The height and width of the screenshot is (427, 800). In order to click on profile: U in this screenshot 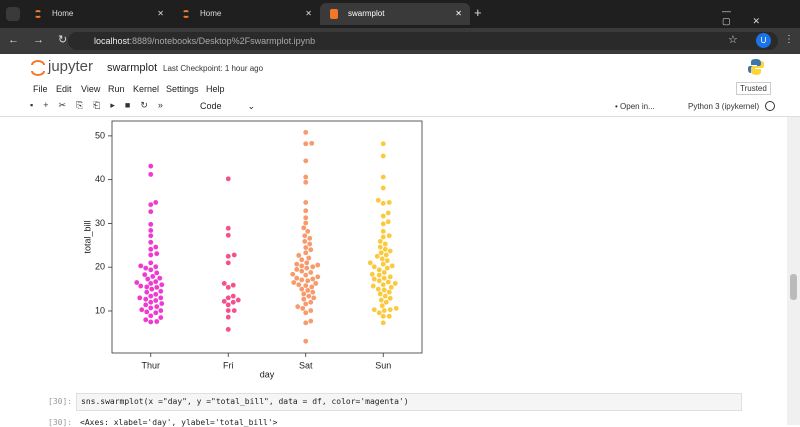, I will do `click(763, 40)`.